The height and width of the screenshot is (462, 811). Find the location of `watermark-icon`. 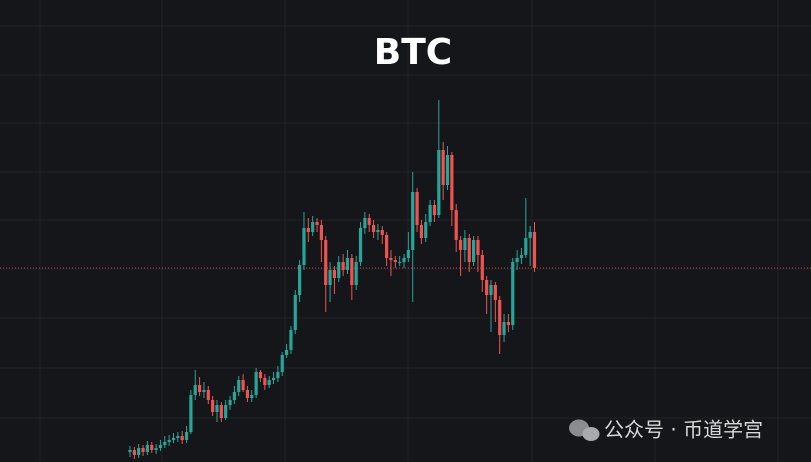

watermark-icon is located at coordinates (584, 430).